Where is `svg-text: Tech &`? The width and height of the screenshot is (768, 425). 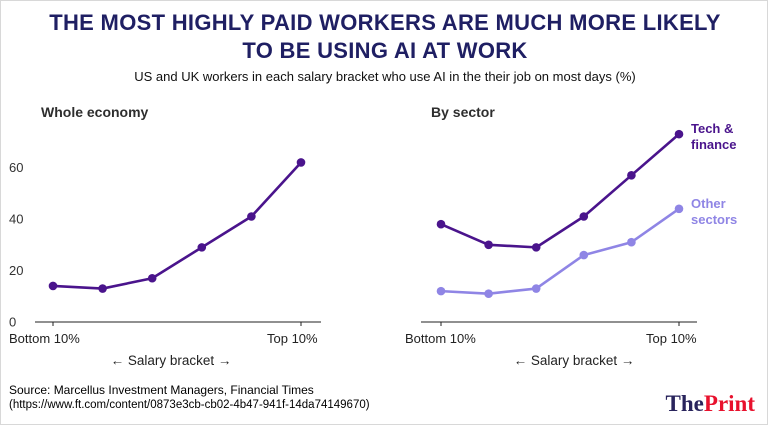
svg-text: Tech & is located at coordinates (712, 128).